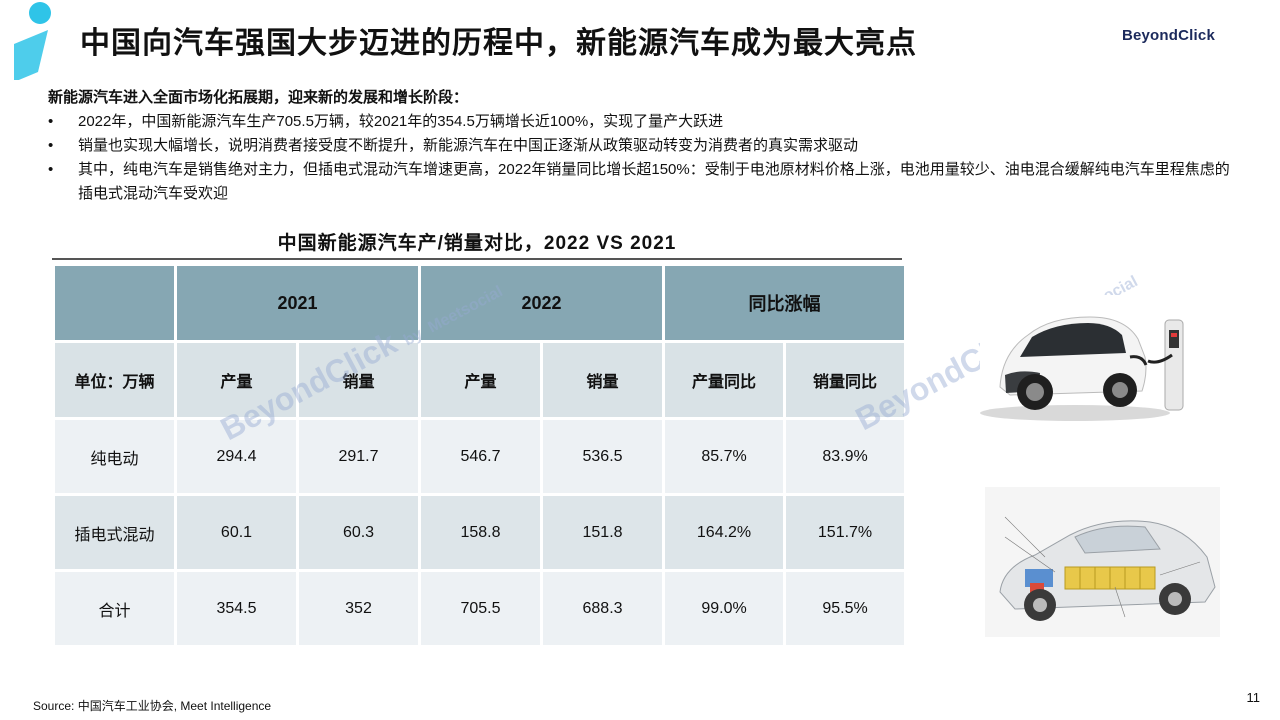 Image resolution: width=1280 pixels, height=720 pixels. What do you see at coordinates (785, 303) in the screenshot?
I see `table-header-cell: 同比涨幅` at bounding box center [785, 303].